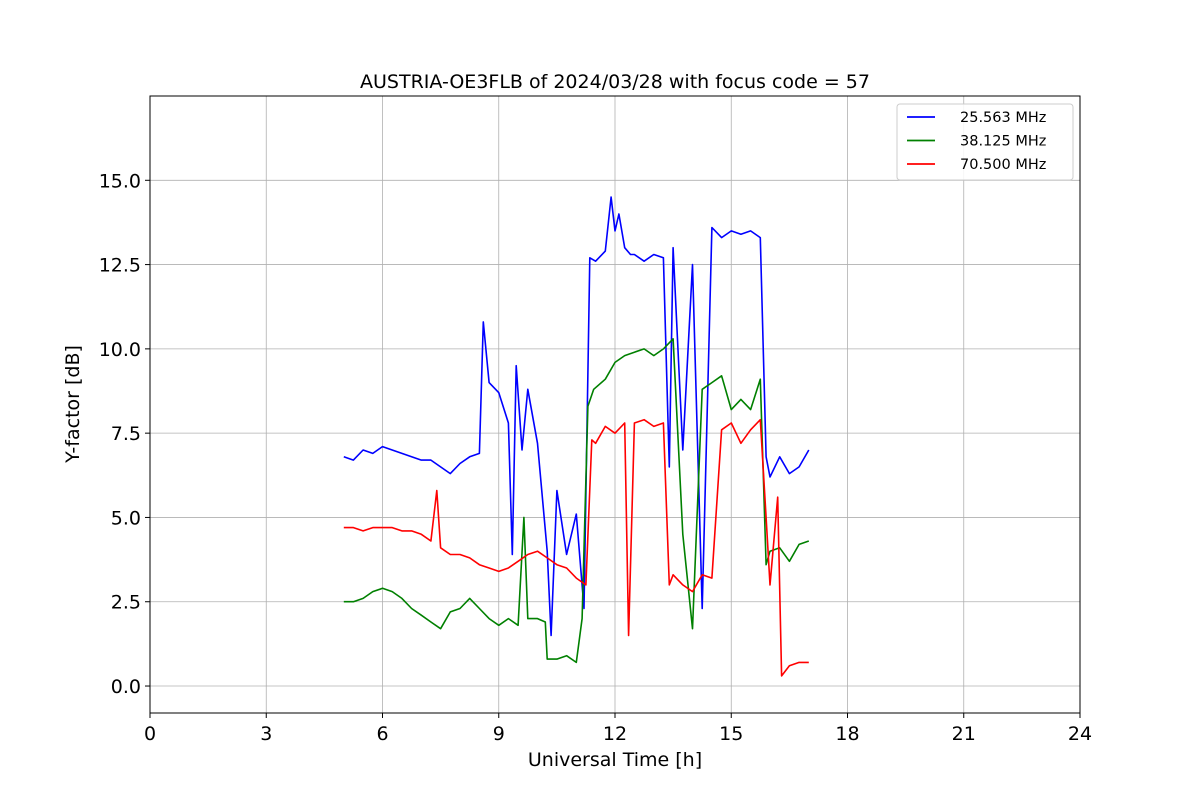 This screenshot has width=1200, height=800. Describe the element at coordinates (964, 734) in the screenshot. I see `x-tick-label: 21` at that location.